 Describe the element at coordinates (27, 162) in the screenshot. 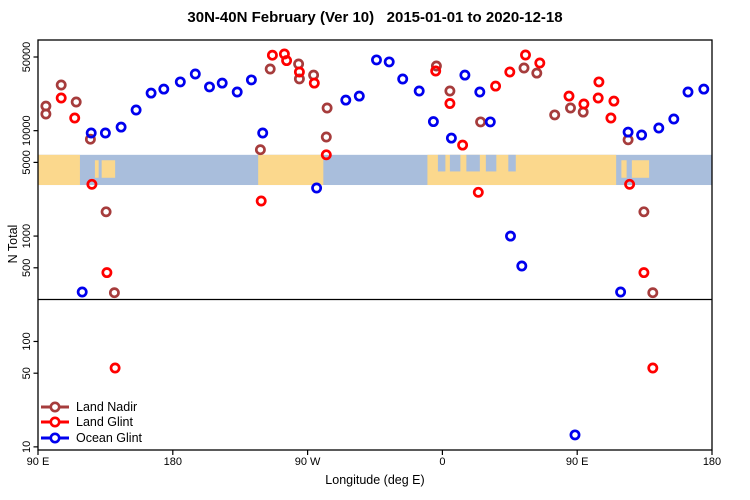

I see `y-tick-label: 5000` at that location.